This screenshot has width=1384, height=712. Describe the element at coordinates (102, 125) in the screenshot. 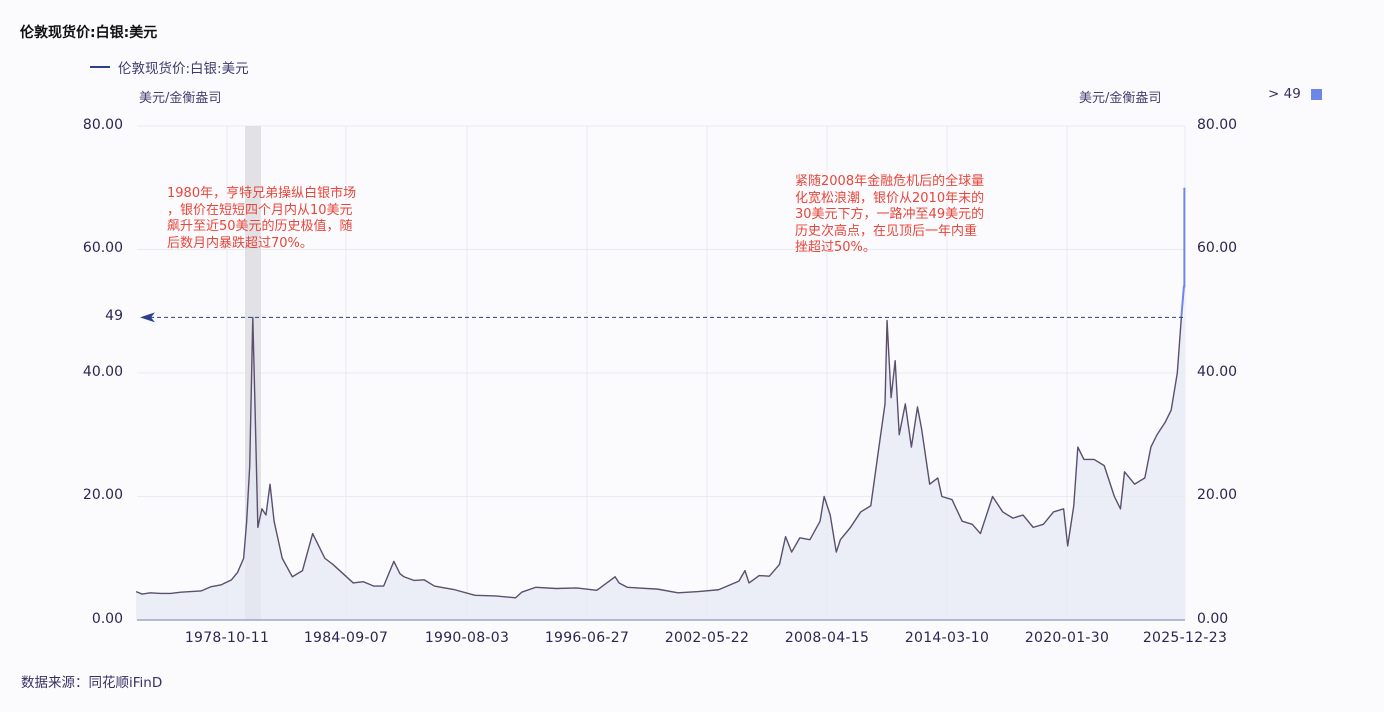

I see `y-tick-left: 80.00` at that location.